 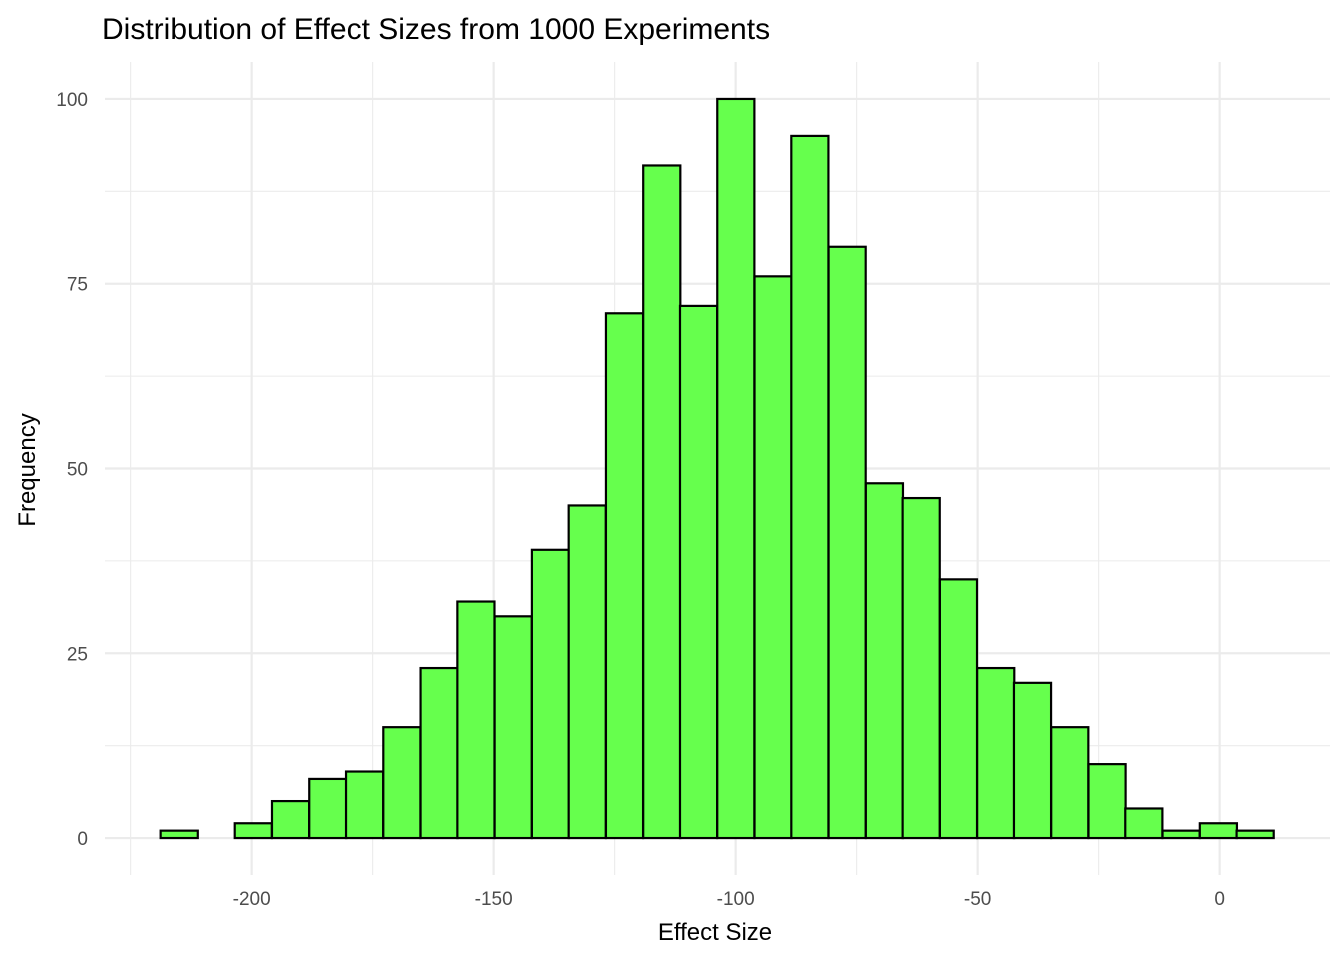 What do you see at coordinates (77, 285) in the screenshot?
I see `y-tick-label: 75` at bounding box center [77, 285].